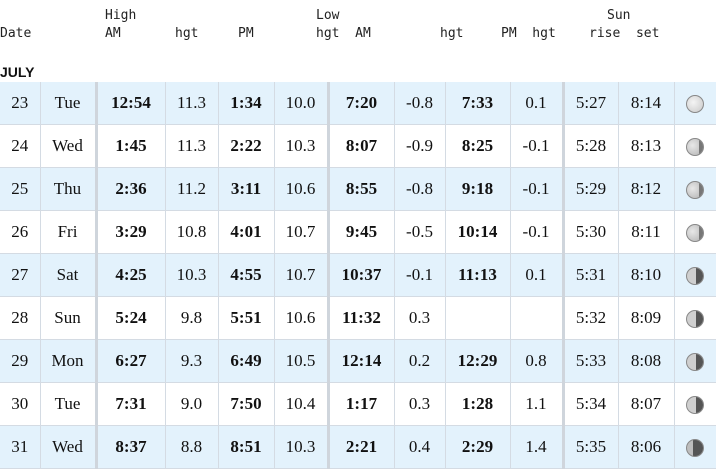 Image resolution: width=716 pixels, height=469 pixels. Describe the element at coordinates (20, 103) in the screenshot. I see `date-cell: 23` at that location.